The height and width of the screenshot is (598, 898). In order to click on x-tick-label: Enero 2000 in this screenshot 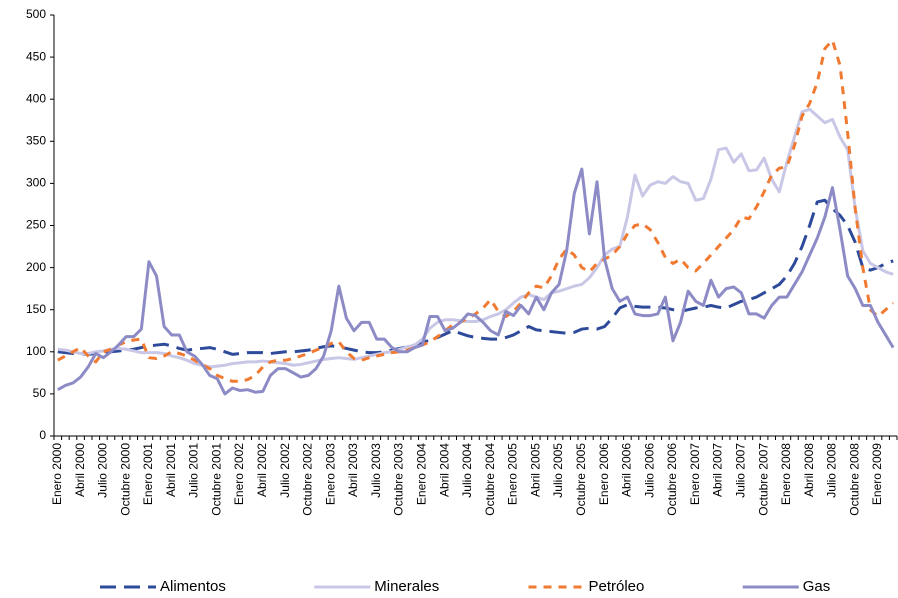, I will do `click(57, 474)`.